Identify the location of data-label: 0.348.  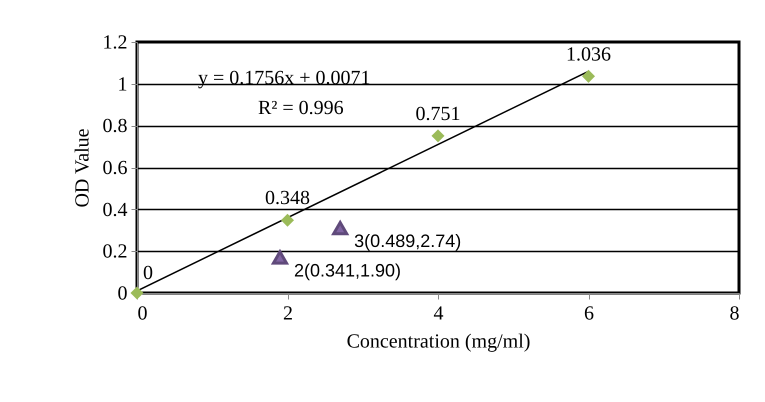
(287, 198).